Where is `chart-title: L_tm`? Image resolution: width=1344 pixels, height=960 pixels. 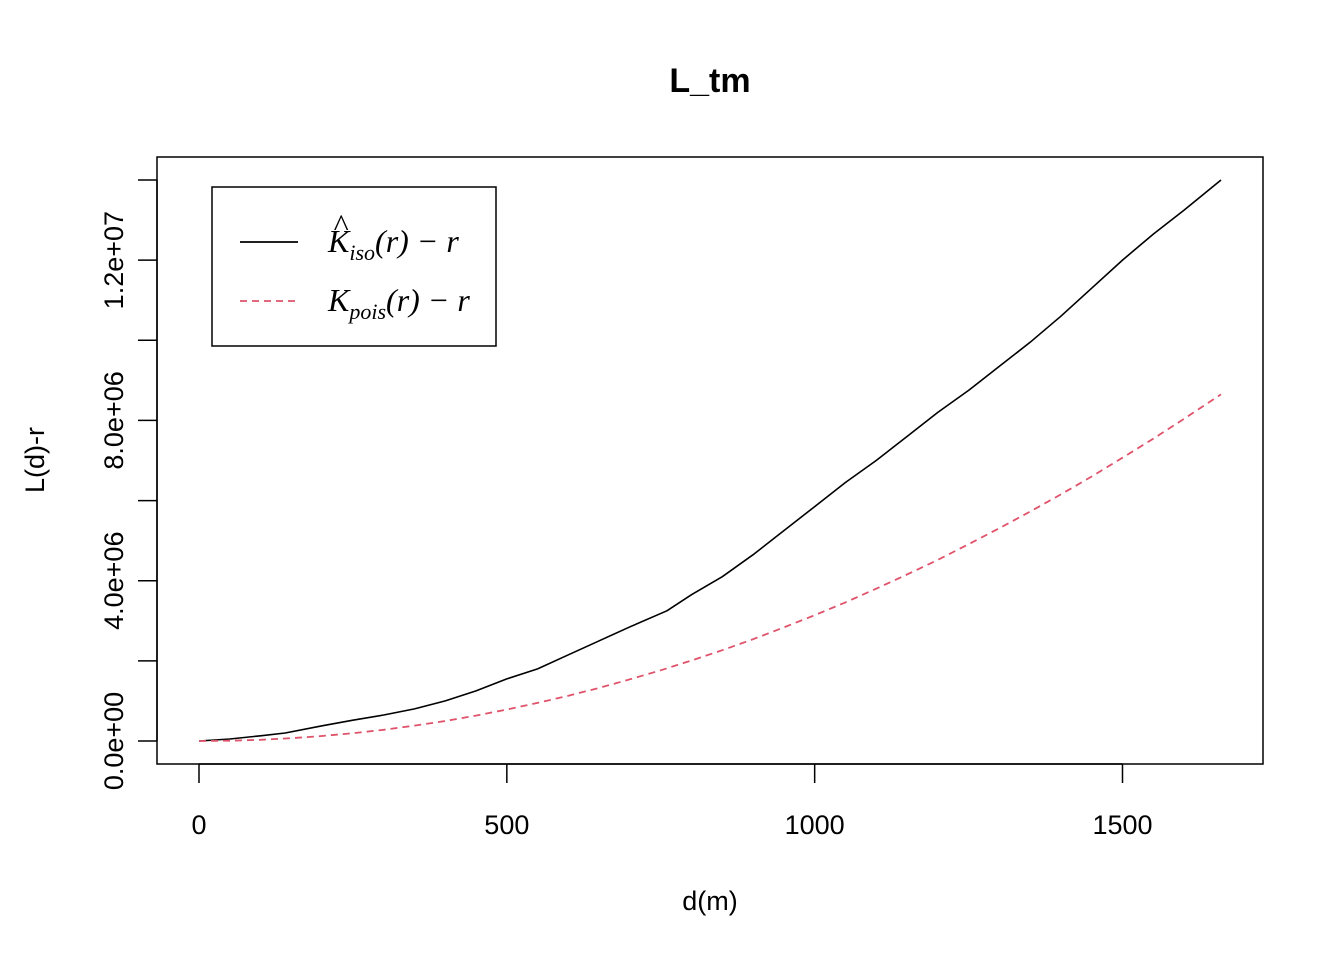
chart-title: L_tm is located at coordinates (709, 81).